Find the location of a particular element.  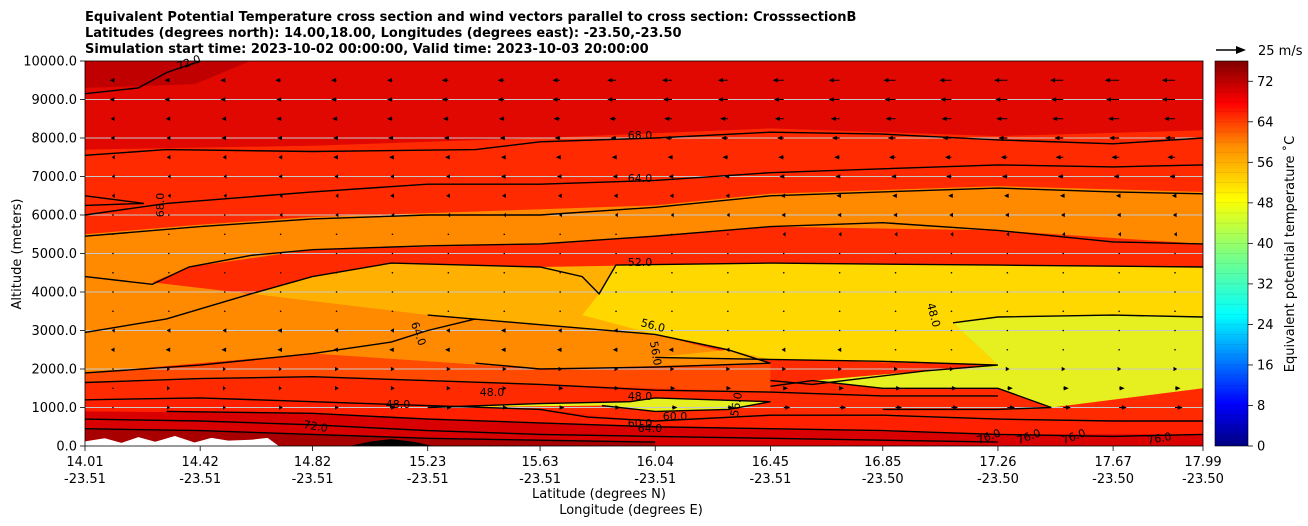

quiver-key-label: 25 m/s is located at coordinates (1280, 51).